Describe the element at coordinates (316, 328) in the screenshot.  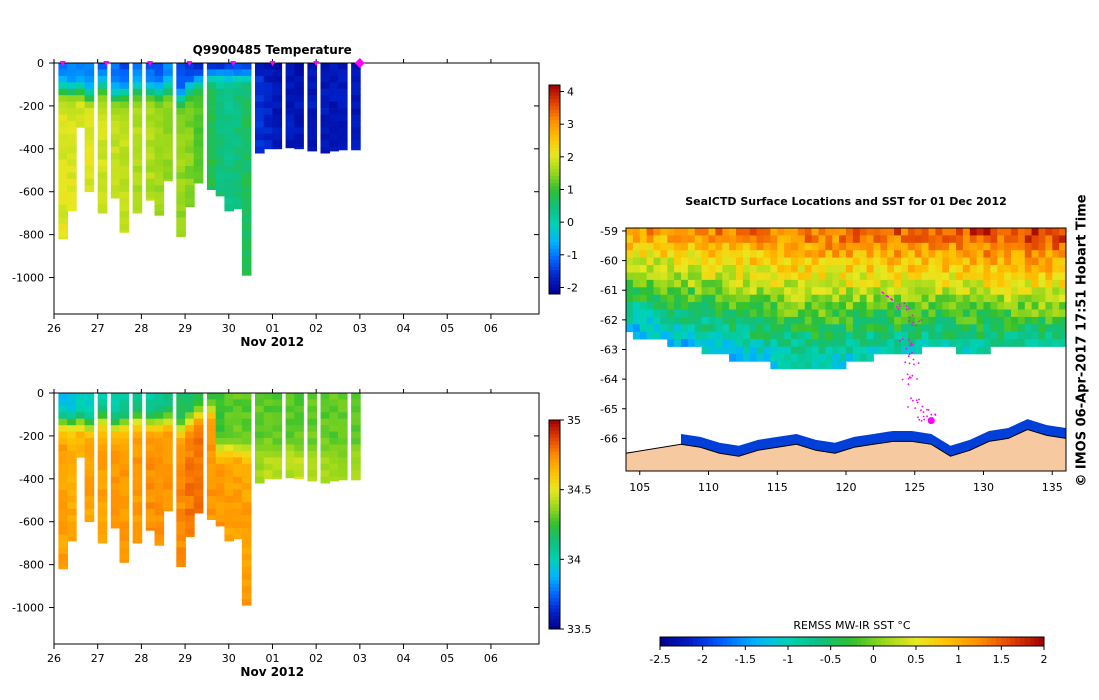
I see `temperature-section-xtick-label: 02` at that location.